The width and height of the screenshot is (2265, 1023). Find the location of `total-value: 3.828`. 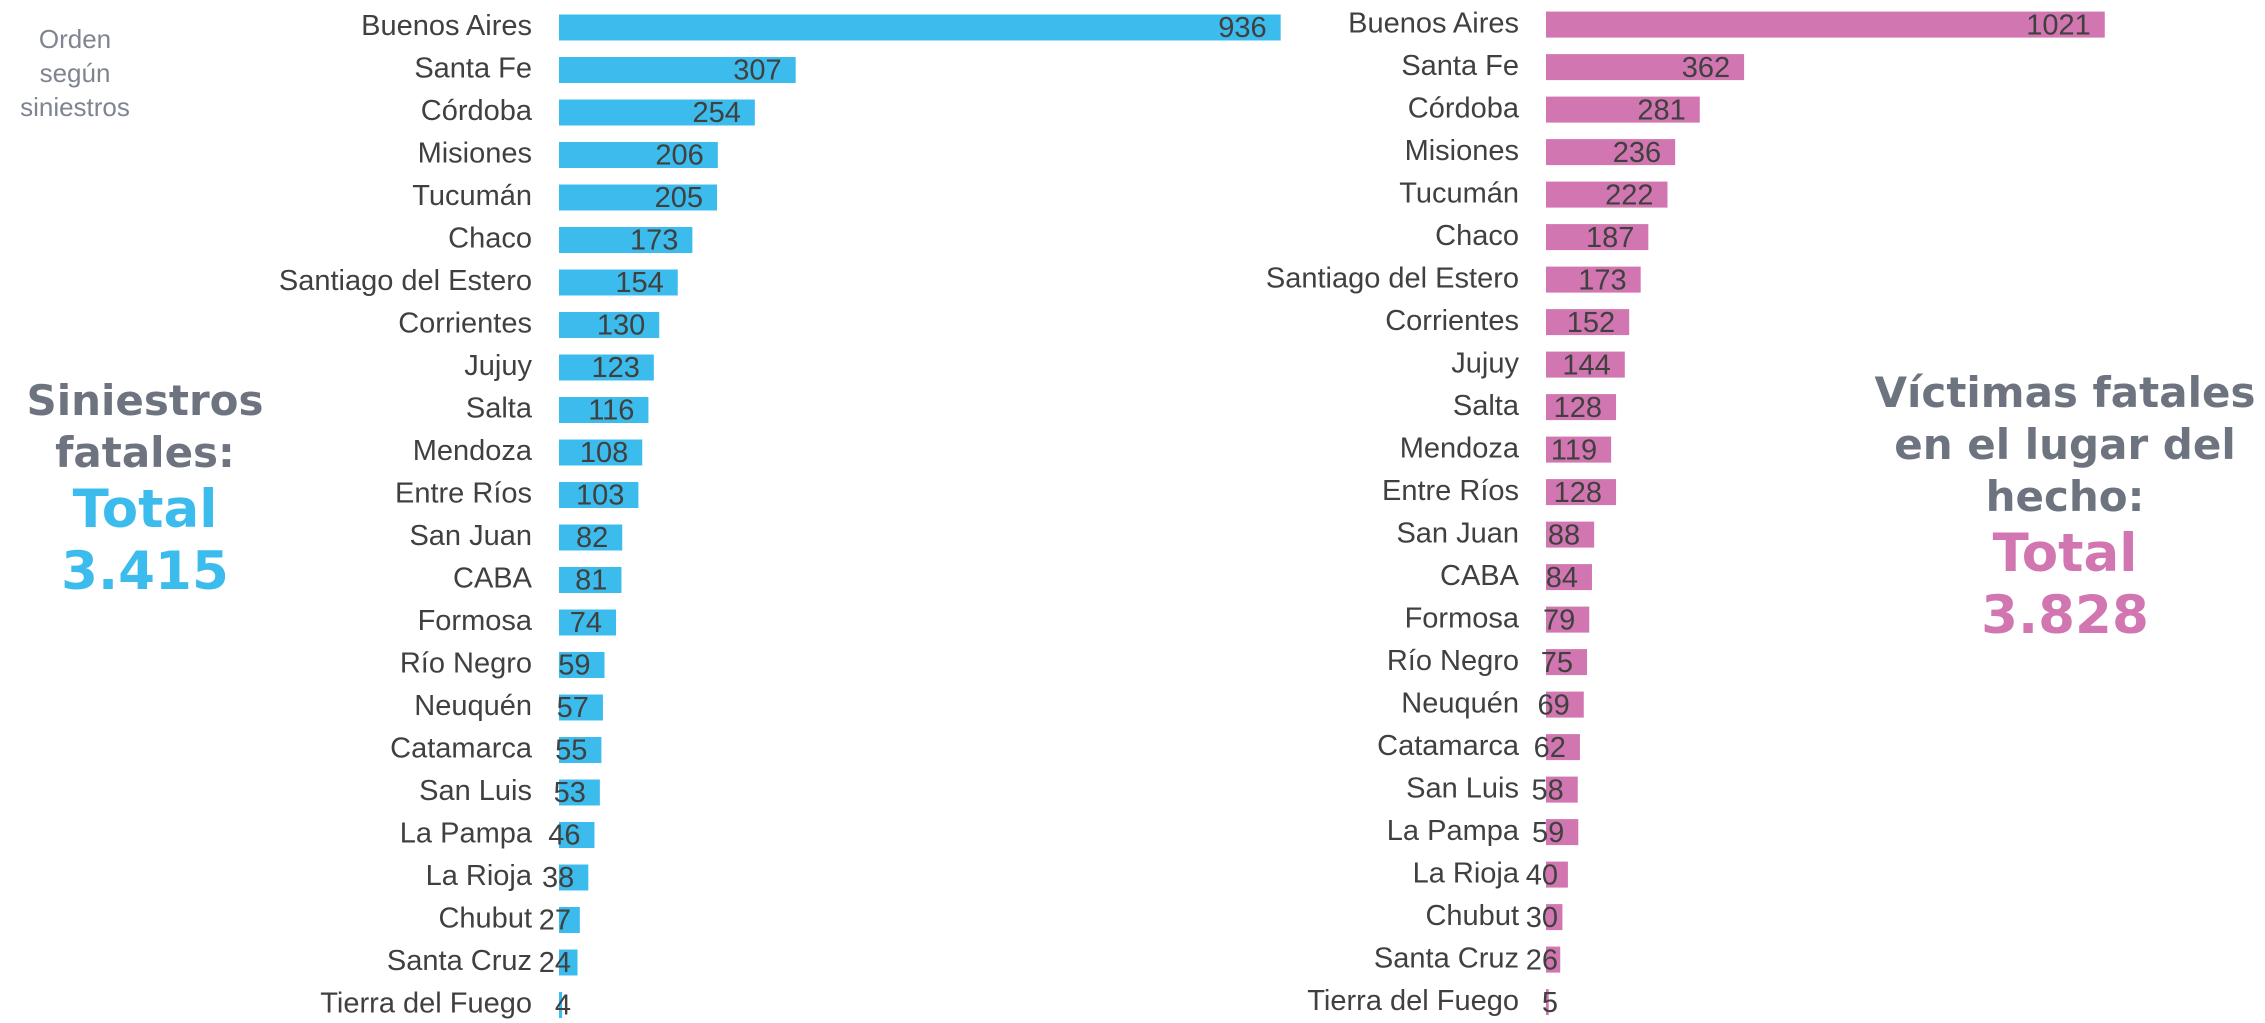

total-value: 3.828 is located at coordinates (2065, 615).